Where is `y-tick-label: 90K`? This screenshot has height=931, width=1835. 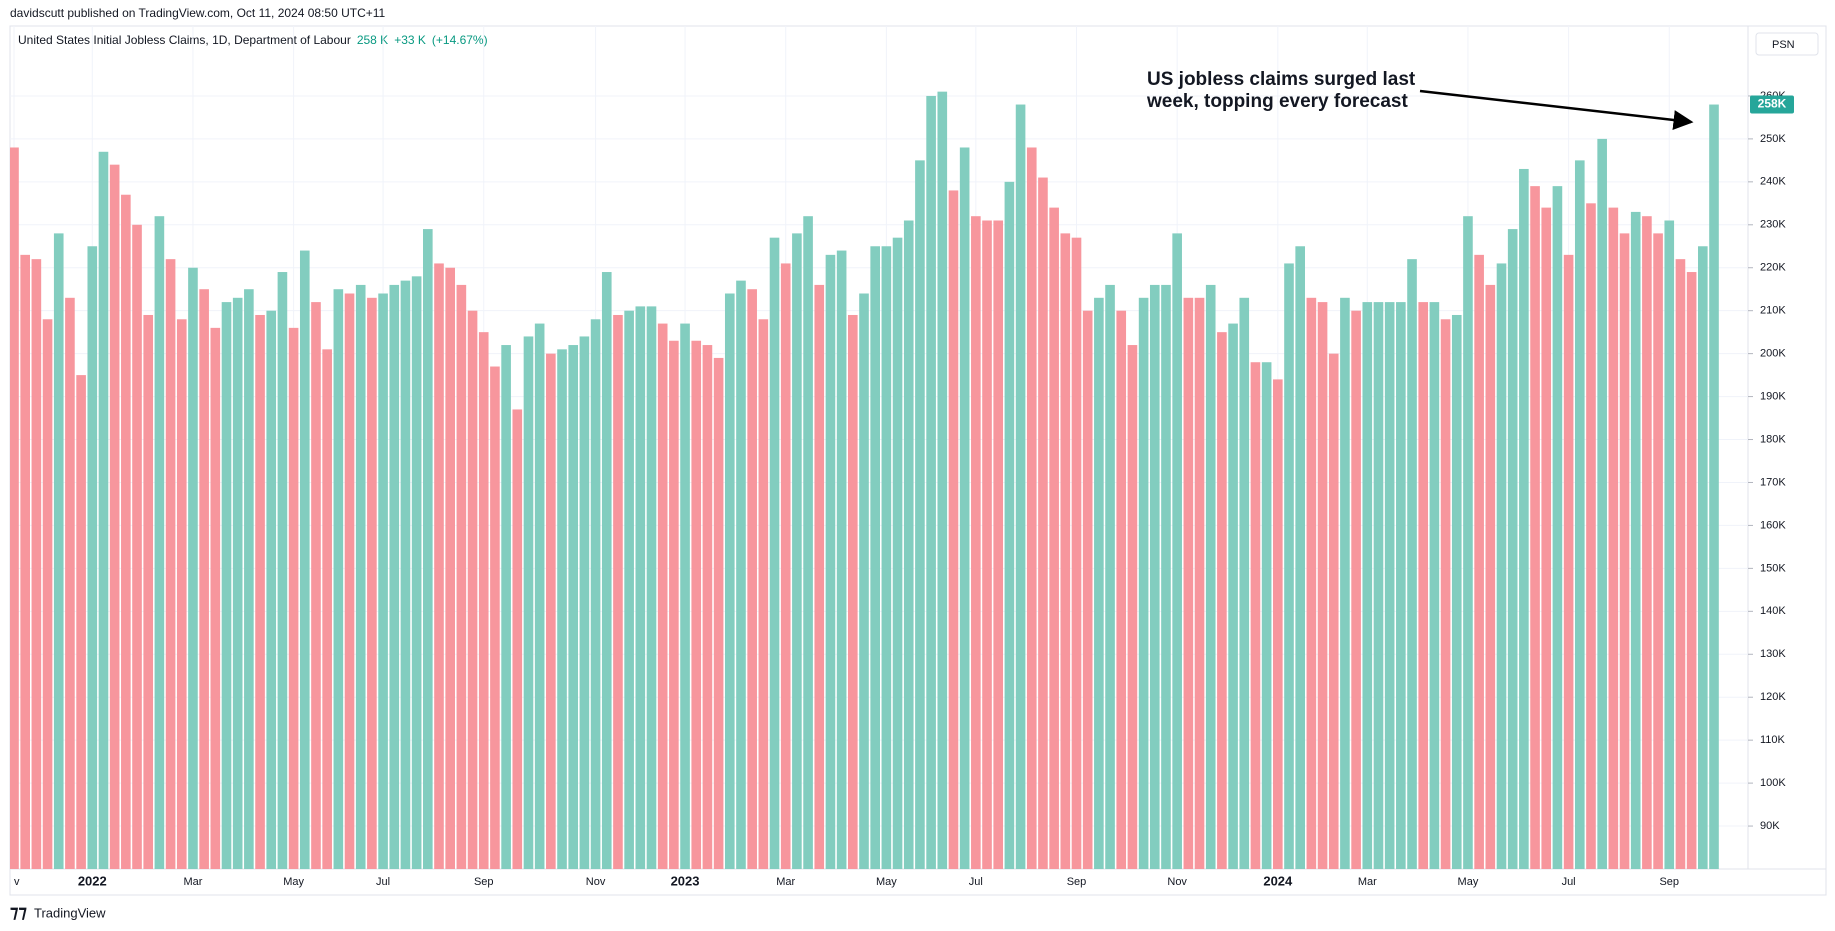
y-tick-label: 90K is located at coordinates (1770, 826).